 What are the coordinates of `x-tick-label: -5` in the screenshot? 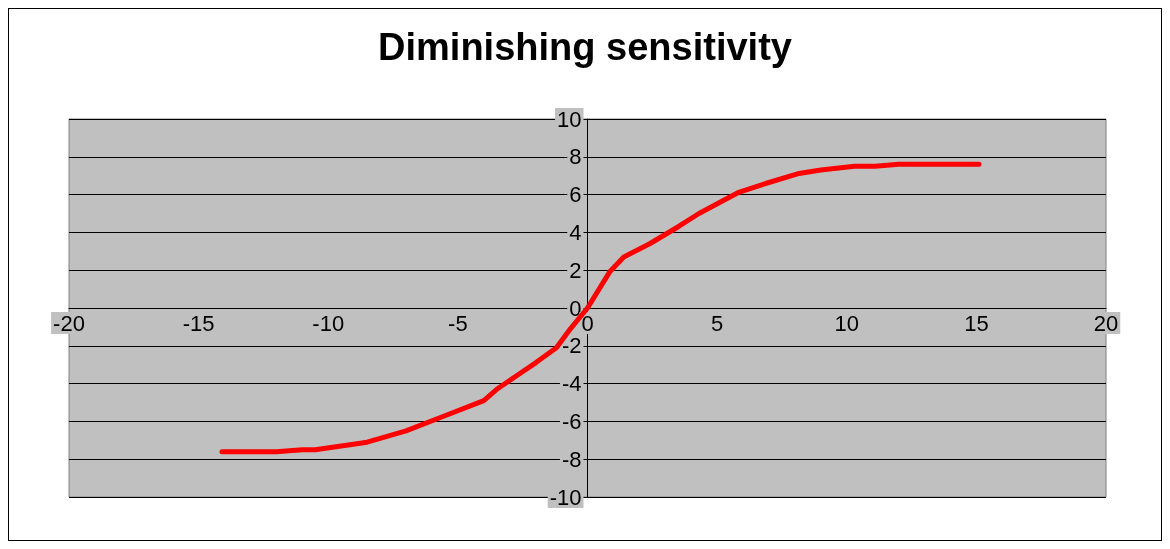 It's located at (458, 323).